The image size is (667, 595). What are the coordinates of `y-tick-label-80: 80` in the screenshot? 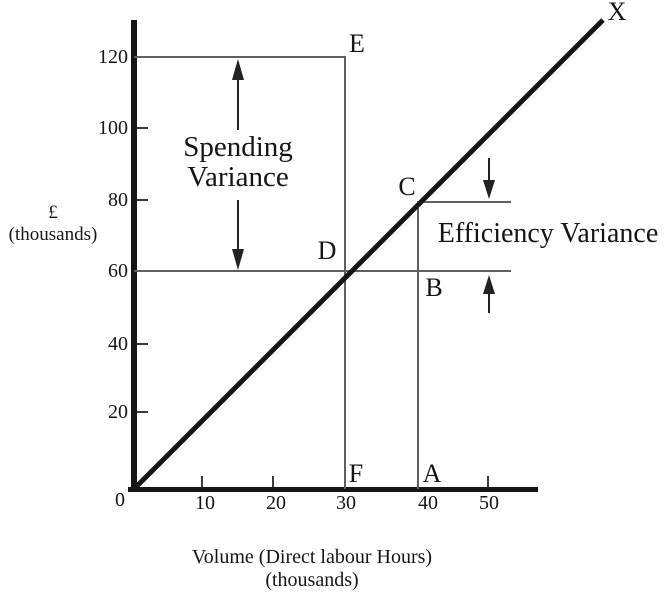 It's located at (118, 200).